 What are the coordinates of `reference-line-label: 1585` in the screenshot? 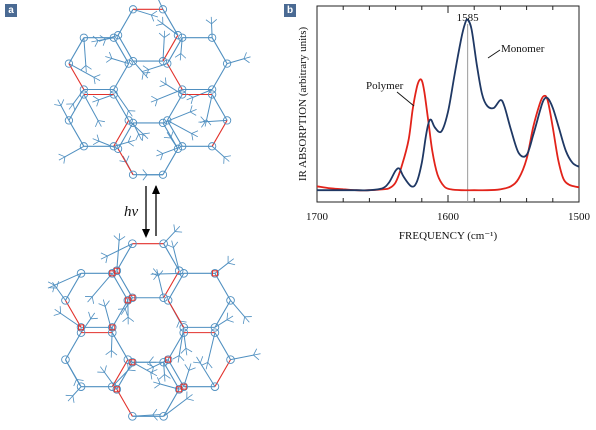 It's located at (468, 18).